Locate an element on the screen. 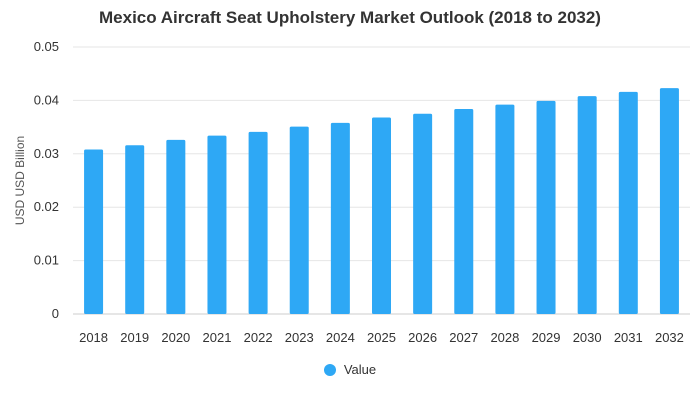 This screenshot has width=700, height=400. x-tick-label: 2029 is located at coordinates (546, 337).